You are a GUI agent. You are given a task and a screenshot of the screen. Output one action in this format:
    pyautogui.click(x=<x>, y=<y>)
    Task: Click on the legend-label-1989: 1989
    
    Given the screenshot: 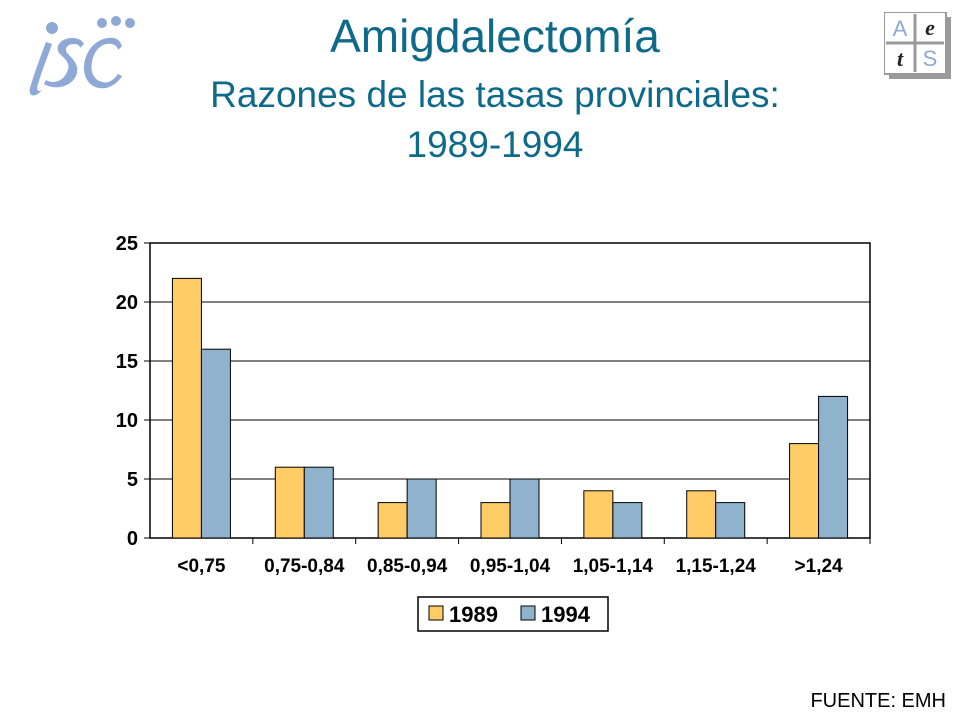 What is the action you would take?
    pyautogui.click(x=473, y=614)
    